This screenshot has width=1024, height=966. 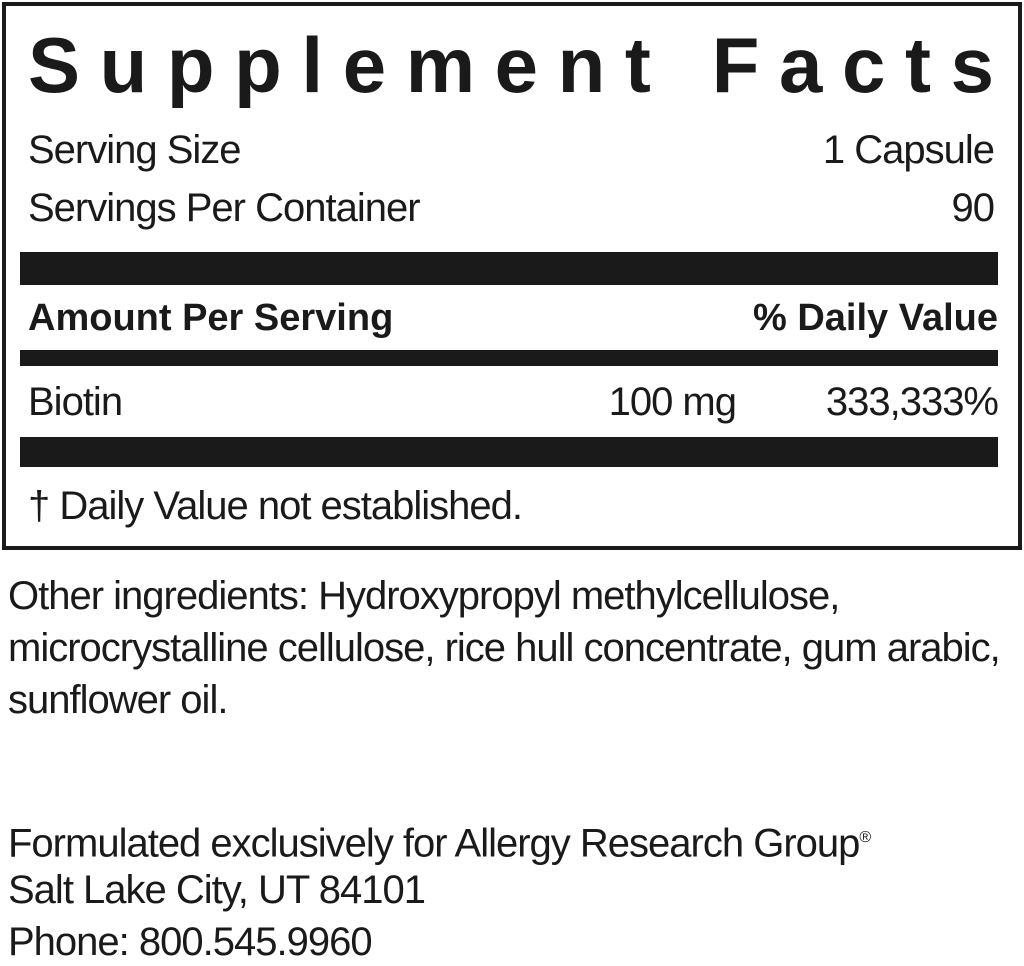 What do you see at coordinates (224, 208) in the screenshot?
I see `servings-label: Servings Per Container` at bounding box center [224, 208].